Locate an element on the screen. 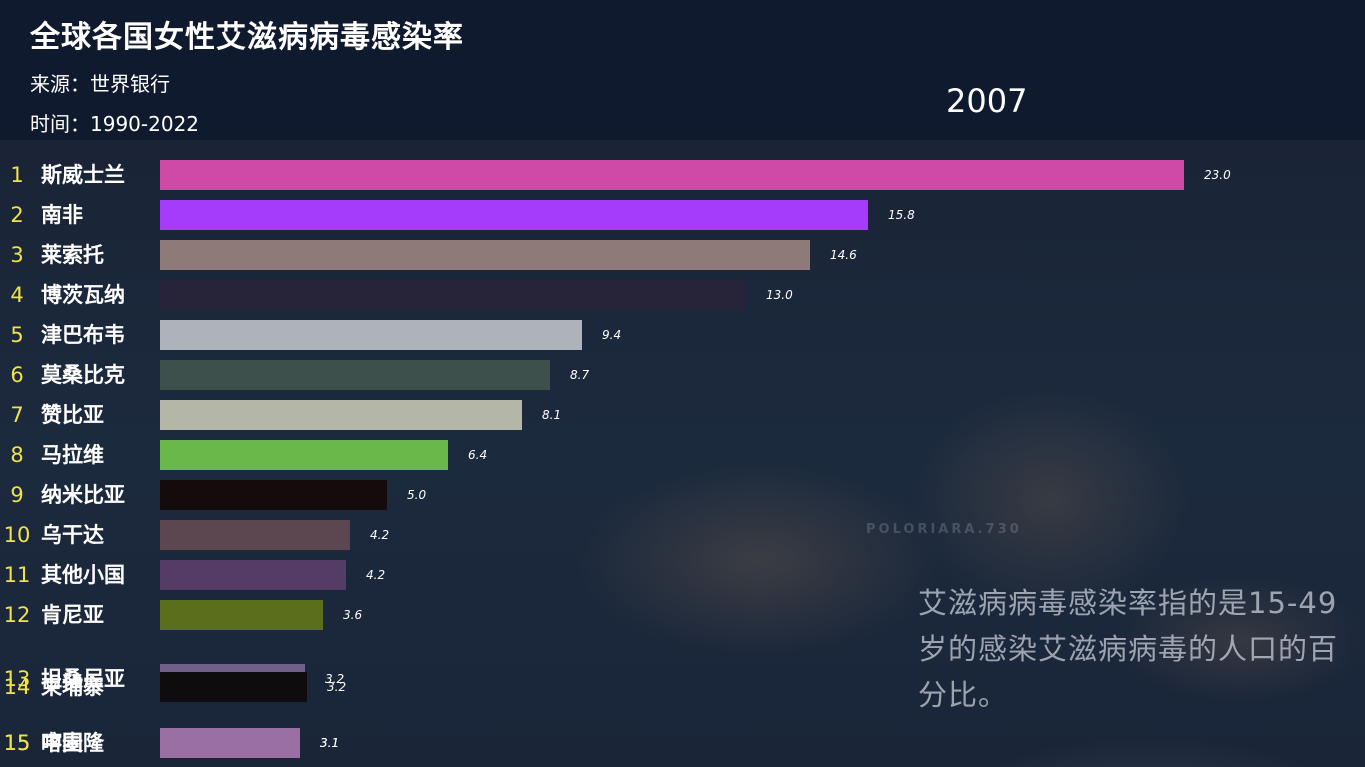  country-label: 津巴布韦 is located at coordinates (83, 335).